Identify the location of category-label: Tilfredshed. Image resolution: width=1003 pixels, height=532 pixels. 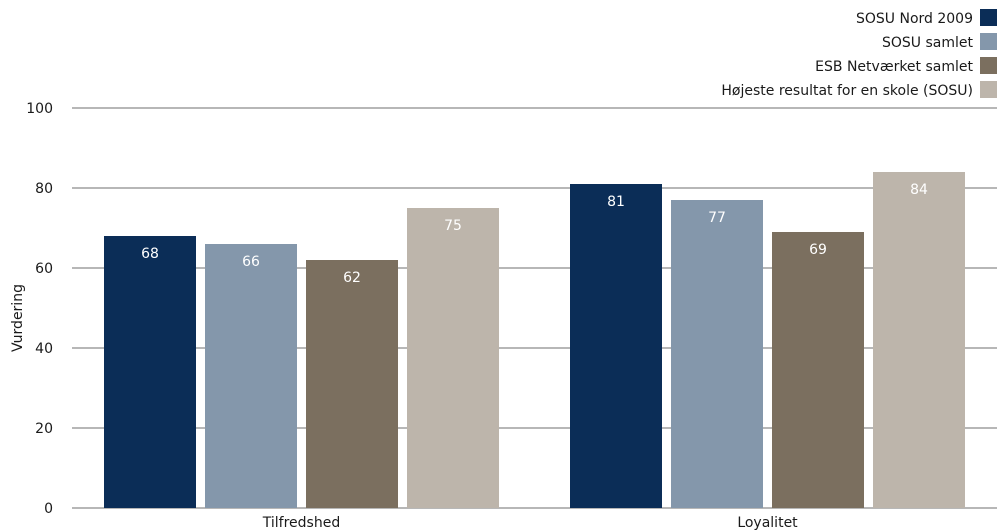
(301, 523).